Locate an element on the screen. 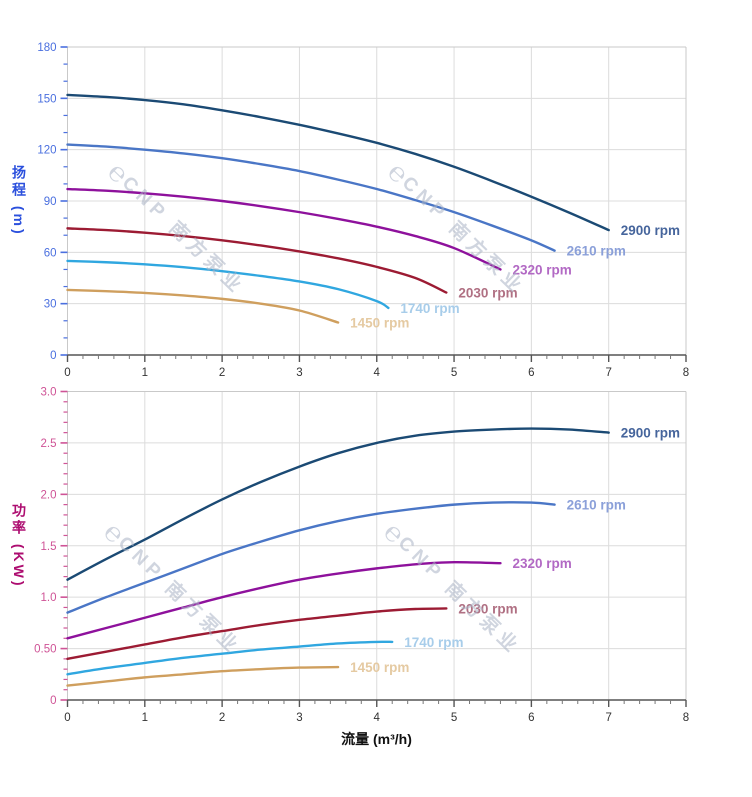  y-axis-tick-label: 180 is located at coordinates (46, 48).